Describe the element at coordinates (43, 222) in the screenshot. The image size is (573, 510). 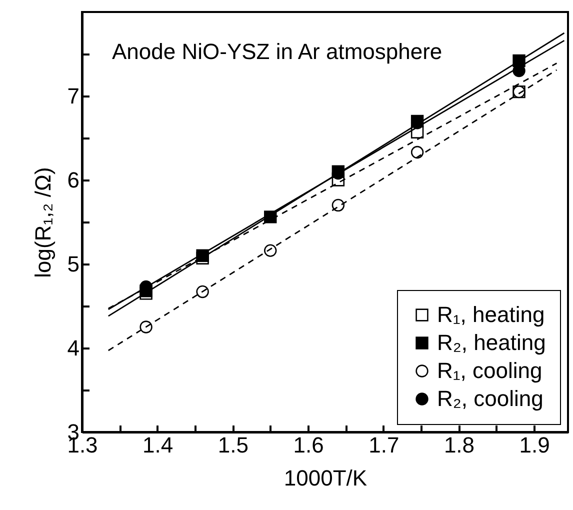
I see `y-axis-title: log(R₁,₂ /Ω)` at that location.